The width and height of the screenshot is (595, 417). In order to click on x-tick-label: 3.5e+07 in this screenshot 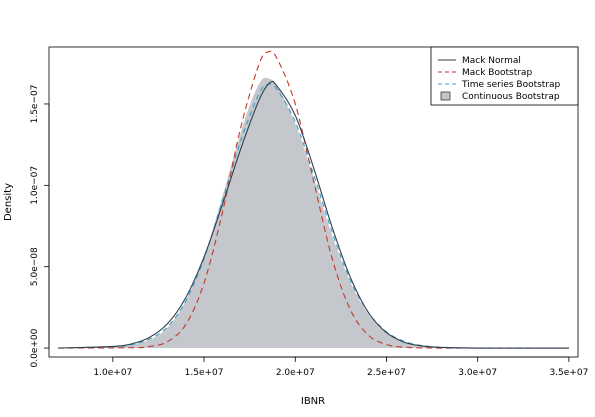, I will do `click(568, 373)`.